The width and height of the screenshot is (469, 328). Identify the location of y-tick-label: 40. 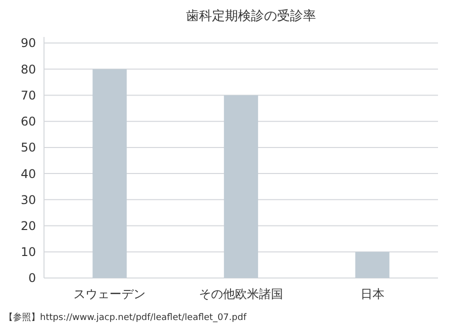
(28, 173).